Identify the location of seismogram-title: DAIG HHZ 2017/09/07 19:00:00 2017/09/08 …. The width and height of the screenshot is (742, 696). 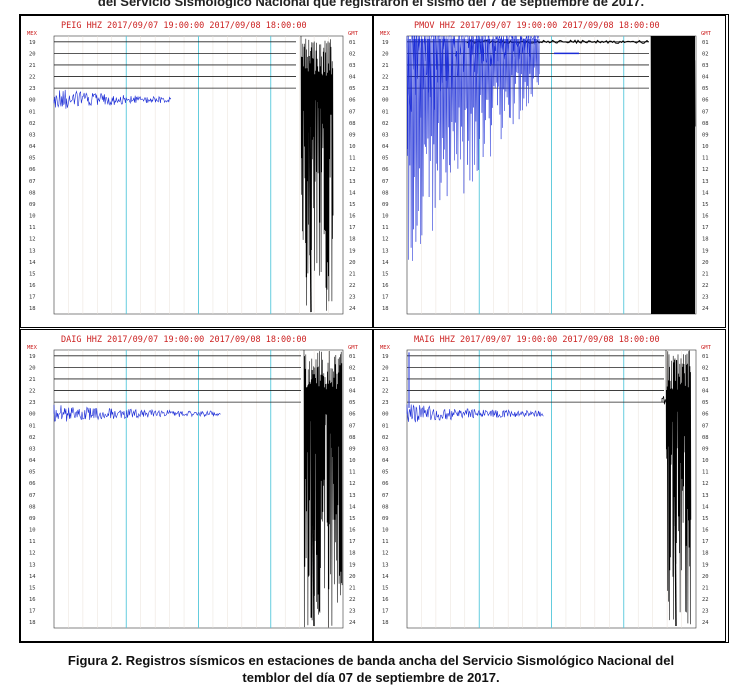
(184, 340).